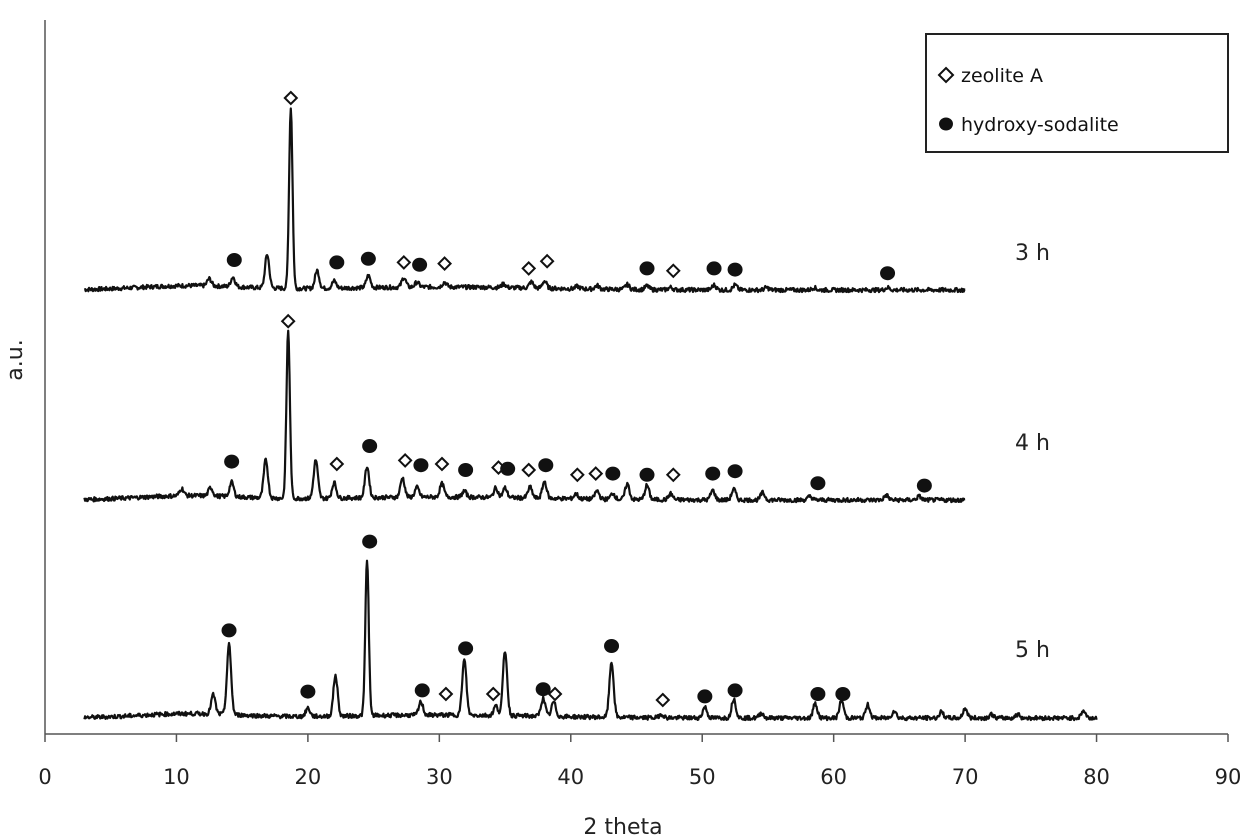 This screenshot has width=1250, height=840. Describe the element at coordinates (702, 777) in the screenshot. I see `x-tick-label: 50` at that location.